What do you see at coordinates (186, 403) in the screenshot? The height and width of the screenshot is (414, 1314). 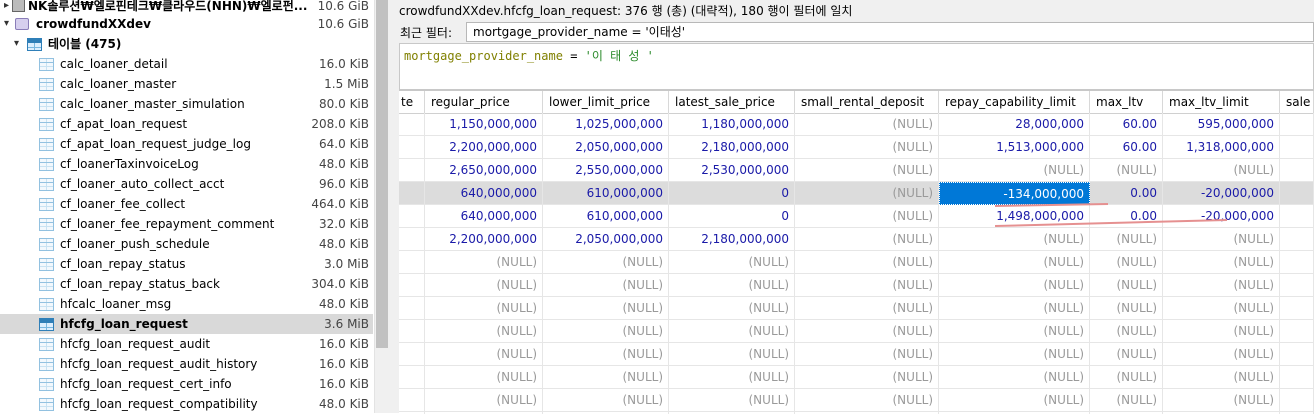 I see `tree-table-item: hfcfg_loan_request_compatibility 48.0 KiB` at bounding box center [186, 403].